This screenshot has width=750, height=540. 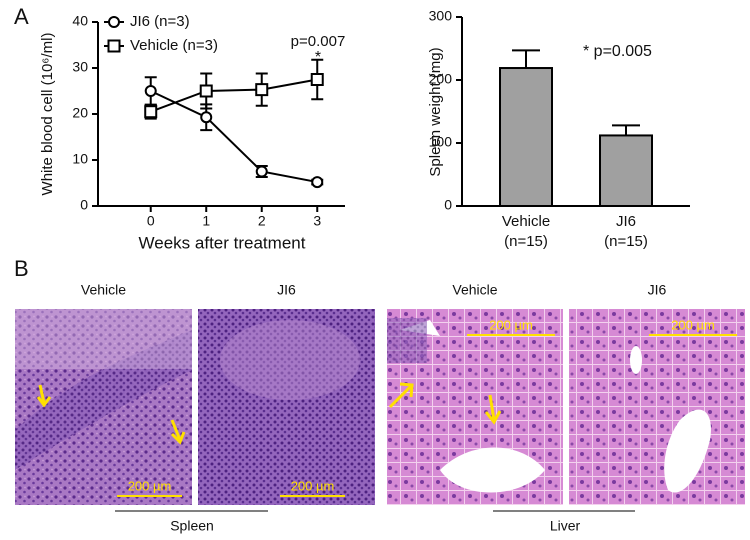 I want to click on y-axis-label: White blood cell (10⁶/ml), so click(x=47, y=114).